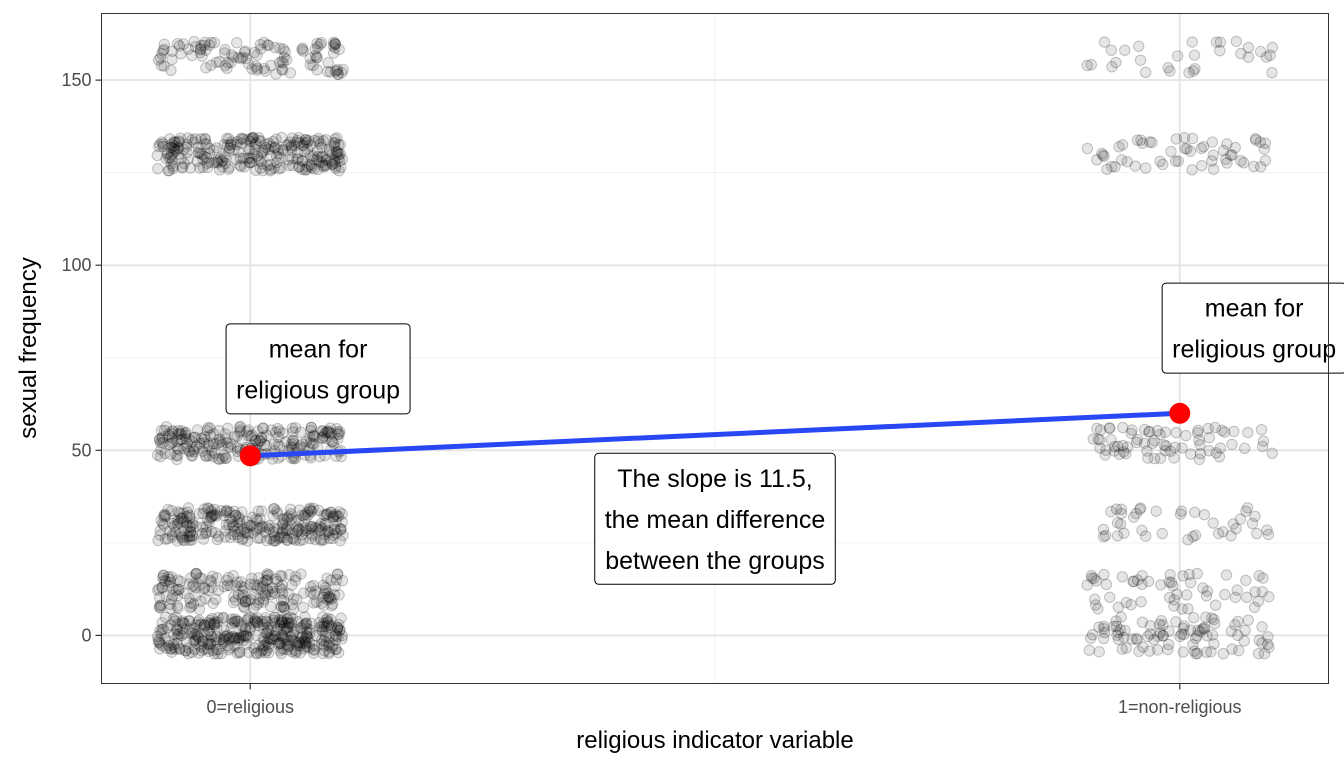 This screenshot has height=768, width=1344. Describe the element at coordinates (1180, 707) in the screenshot. I see `x-tick-label: 1=non-religious` at that location.